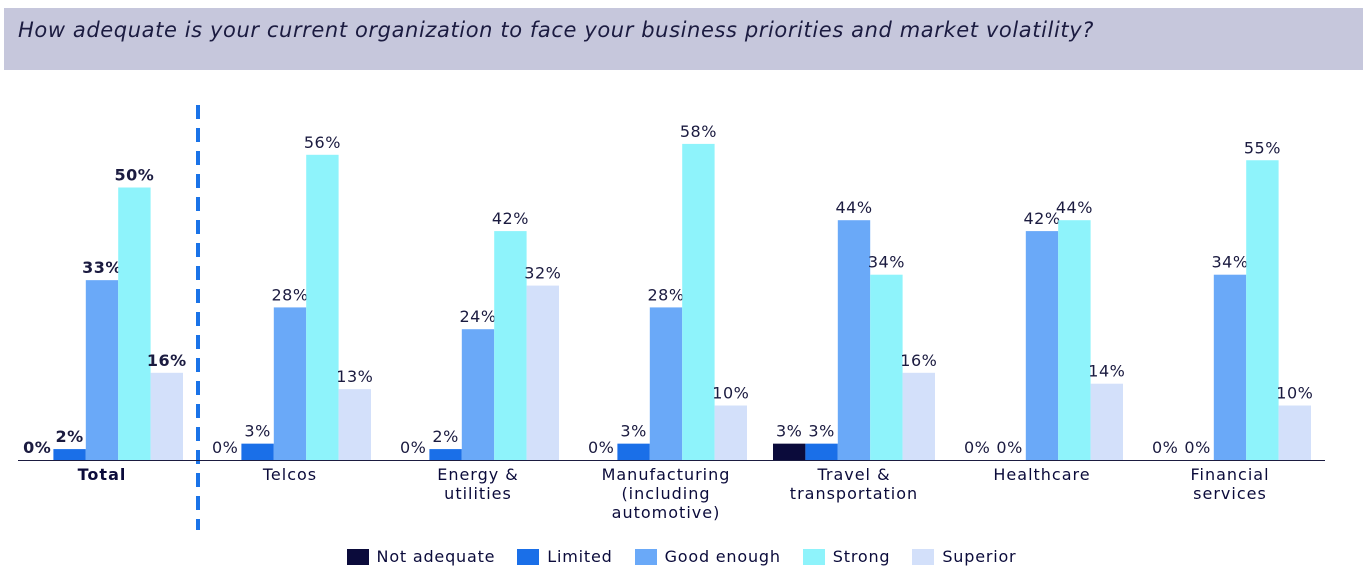 Image resolution: width=1363 pixels, height=567 pixels. Describe the element at coordinates (290, 474) in the screenshot. I see `x-tick-label: Telcos` at that location.